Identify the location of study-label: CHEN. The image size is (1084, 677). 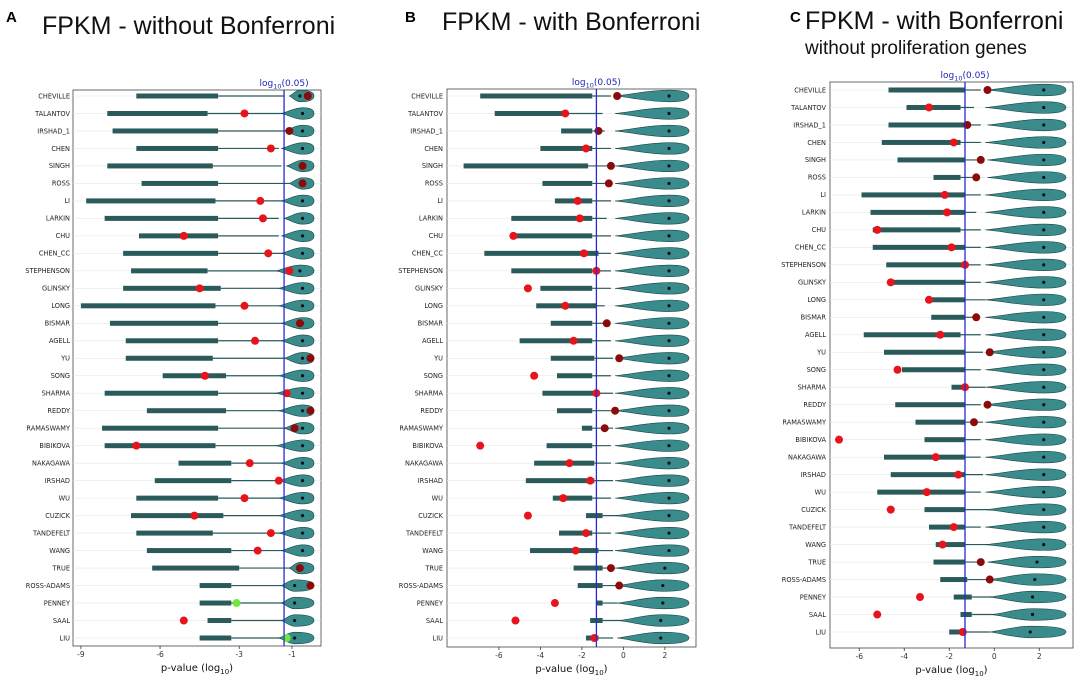
(60, 149).